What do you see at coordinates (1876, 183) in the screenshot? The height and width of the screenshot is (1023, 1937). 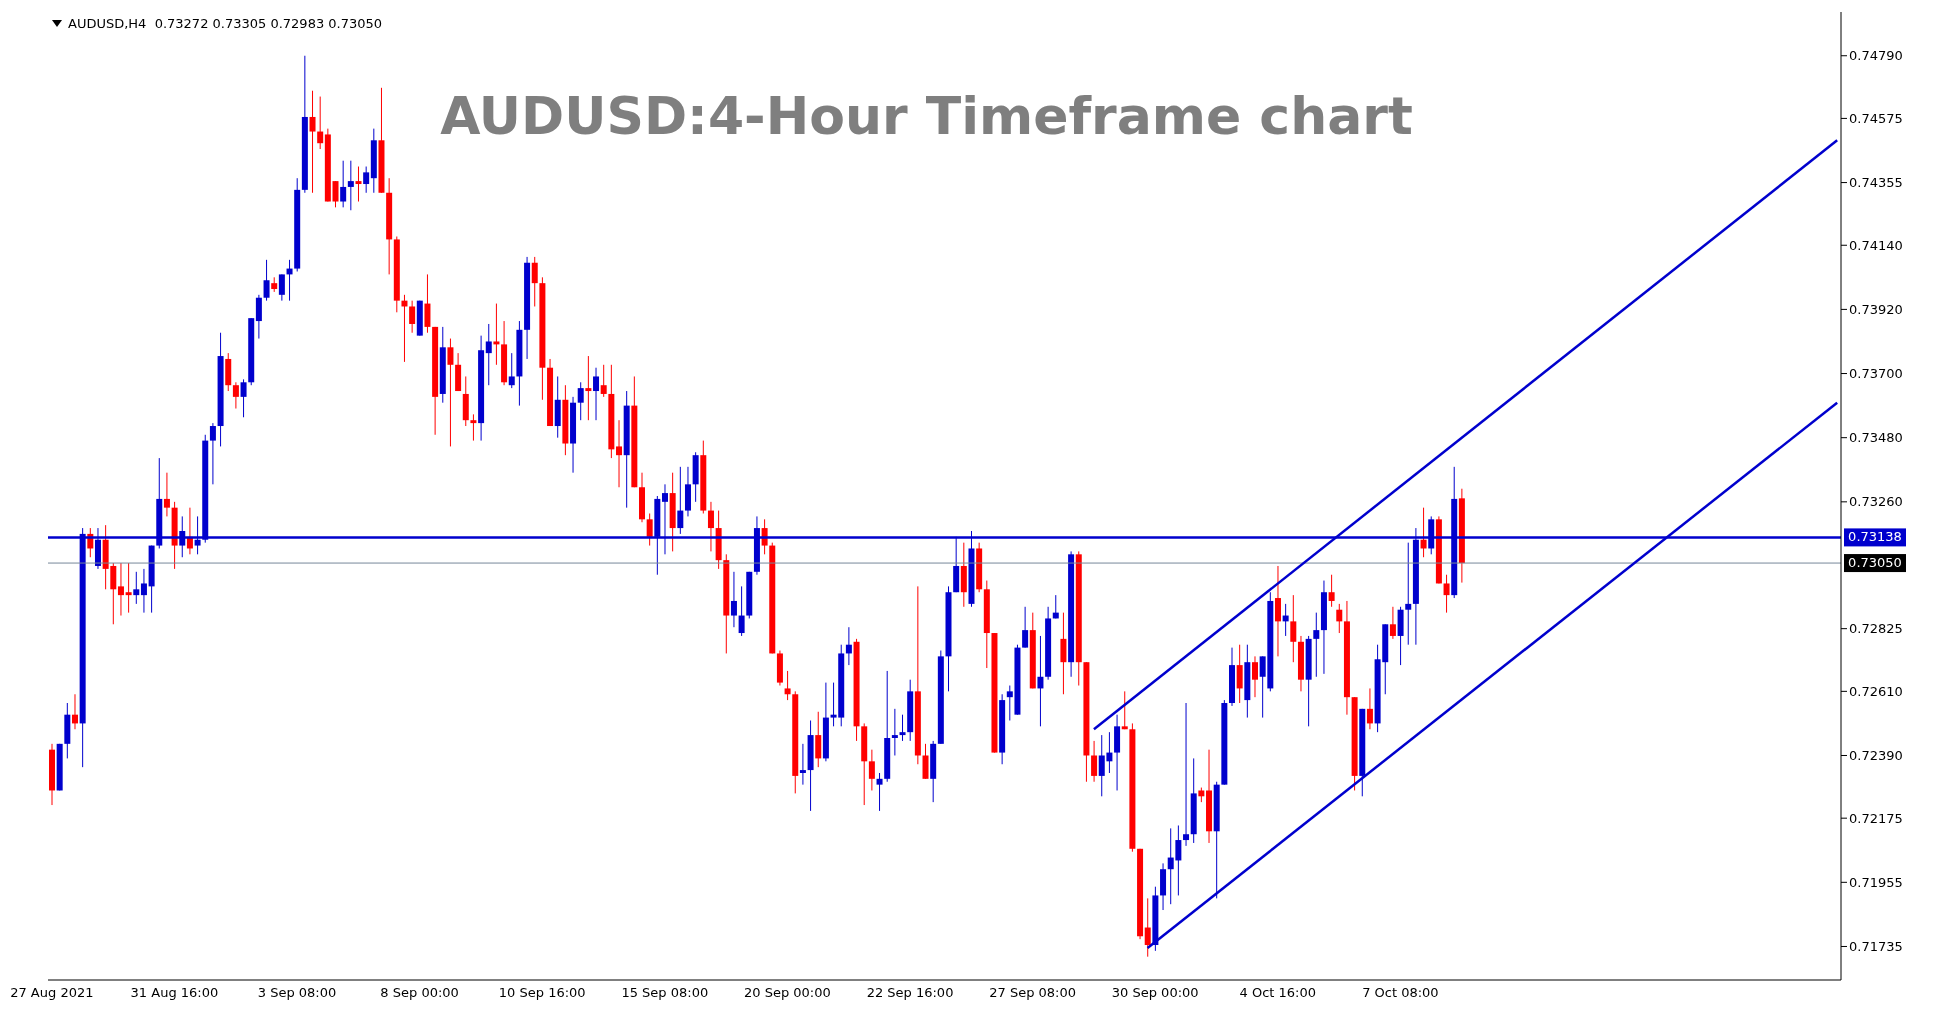 I see `y-tick-label: 0.74355` at bounding box center [1876, 183].